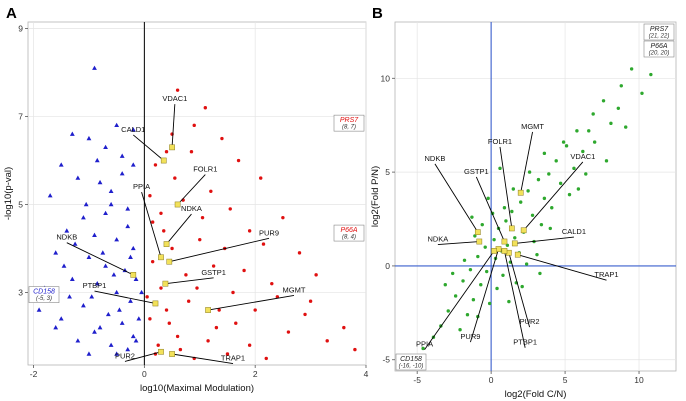 The height and width of the screenshot is (401, 686). What do you see at coordinates (20, 292) in the screenshot?
I see `panel-a-y-tick-label: 3` at bounding box center [20, 292].